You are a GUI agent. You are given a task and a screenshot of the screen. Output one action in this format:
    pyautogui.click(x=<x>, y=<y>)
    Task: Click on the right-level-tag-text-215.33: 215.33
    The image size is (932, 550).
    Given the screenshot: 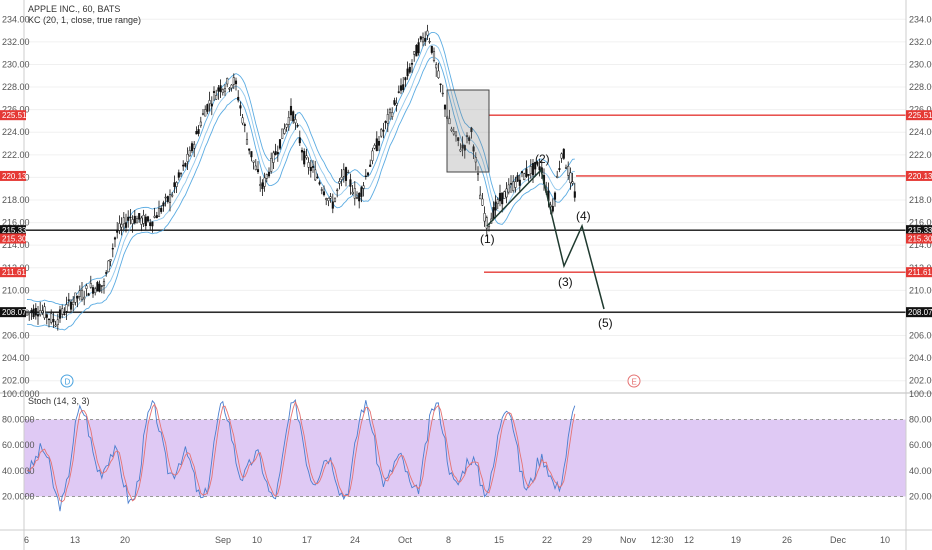 What is the action you would take?
    pyautogui.click(x=920, y=230)
    